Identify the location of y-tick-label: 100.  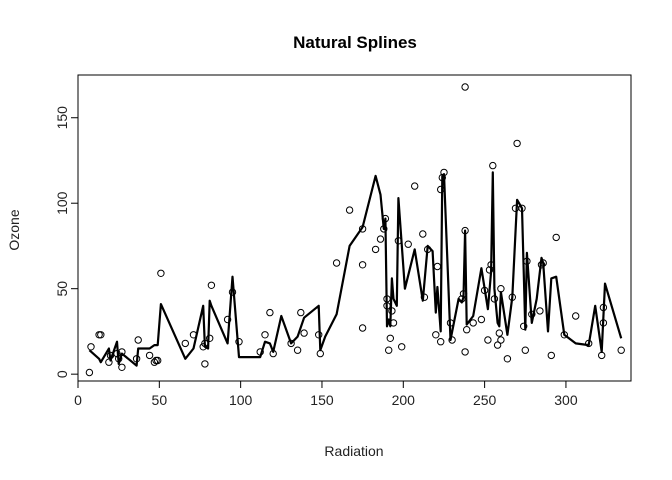
(62, 203).